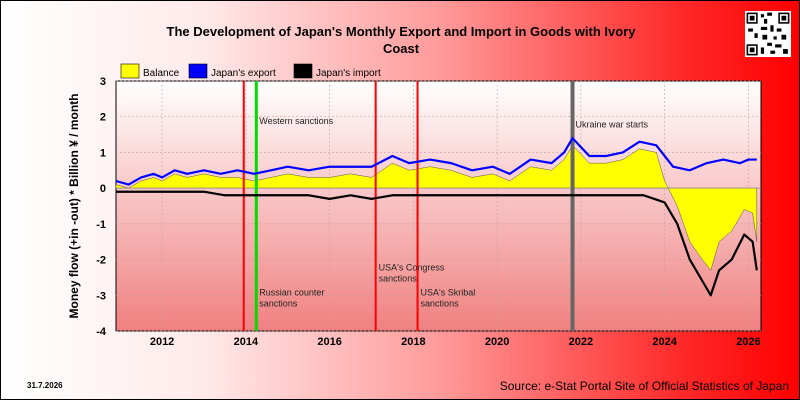  I want to click on event-label-line: Ukraine war starts, so click(612, 124).